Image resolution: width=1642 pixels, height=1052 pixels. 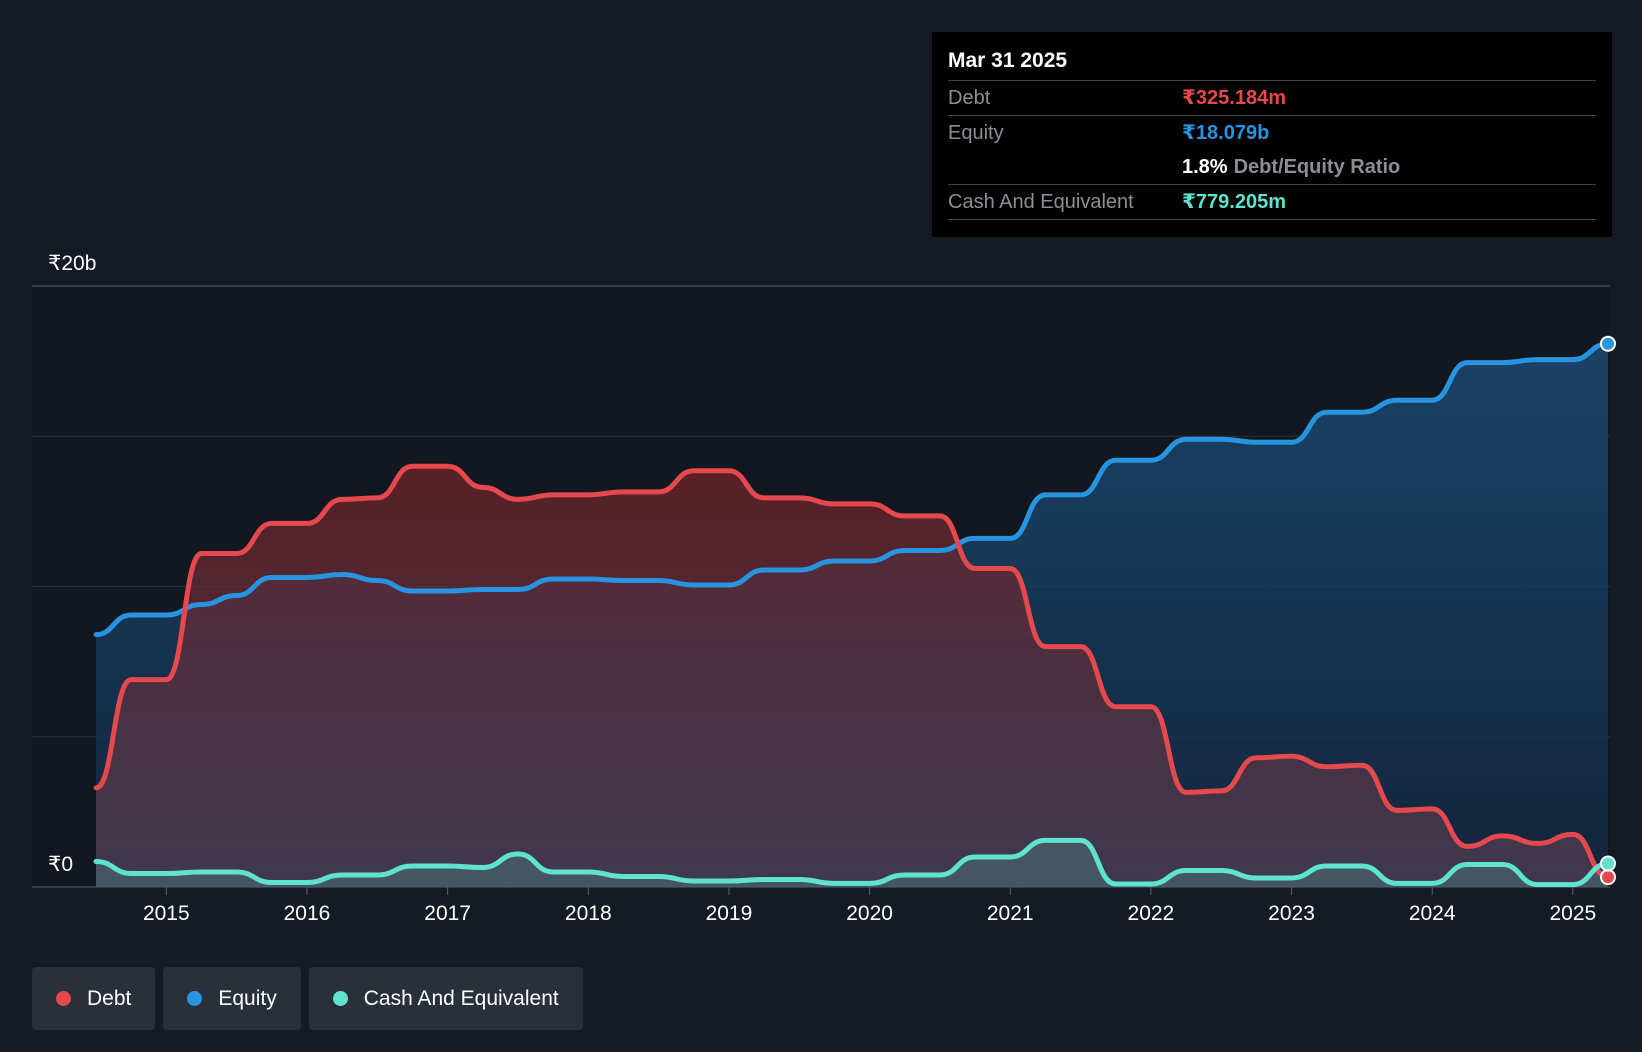 What do you see at coordinates (1234, 98) in the screenshot?
I see `tooltip-debt-value: ₹325.184m` at bounding box center [1234, 98].